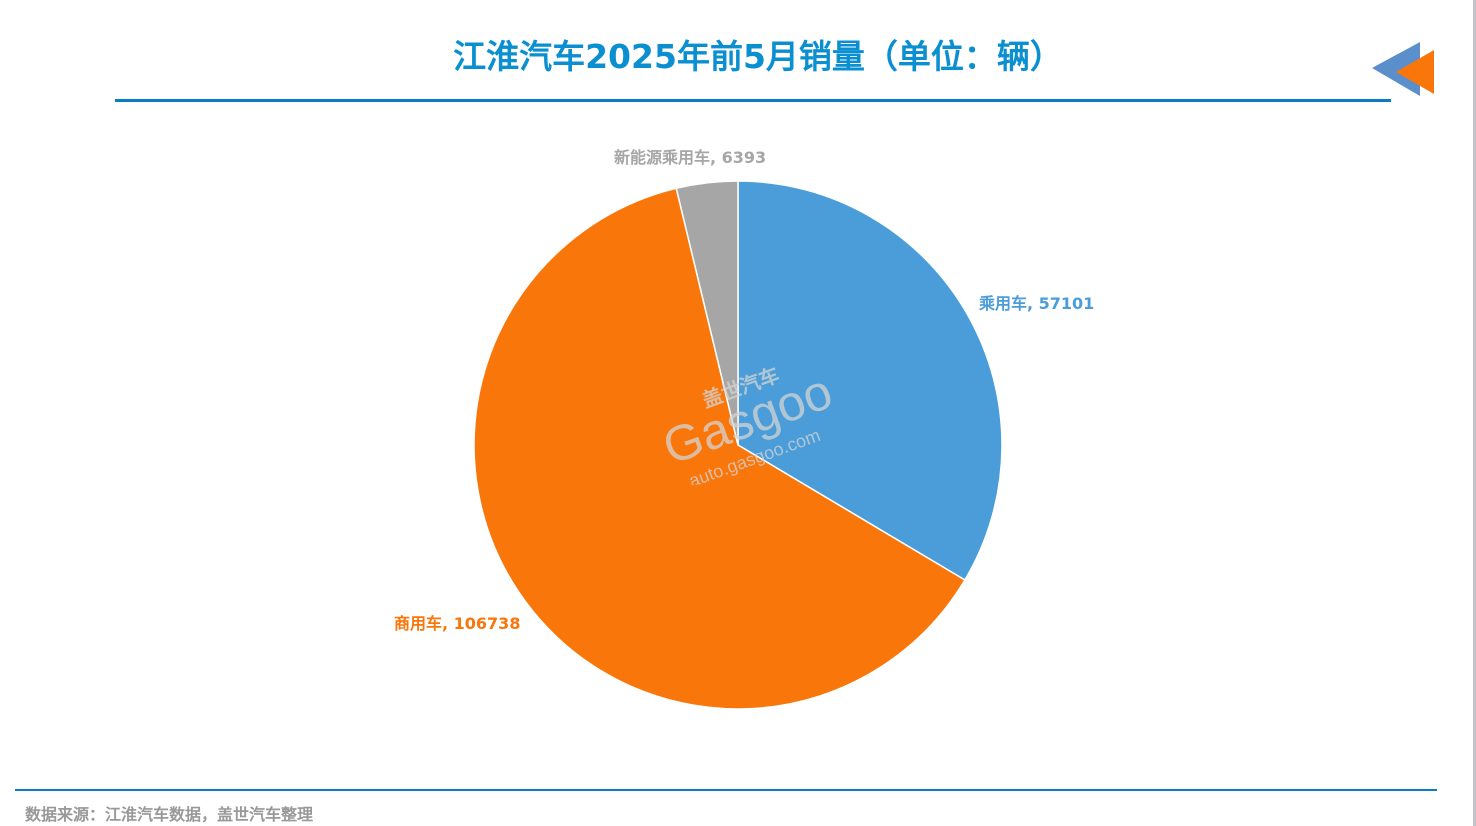 This screenshot has height=826, width=1476. What do you see at coordinates (758, 56) in the screenshot?
I see `chart-title: 江淮汽车2025年前5月销量（单位：辆）` at bounding box center [758, 56].